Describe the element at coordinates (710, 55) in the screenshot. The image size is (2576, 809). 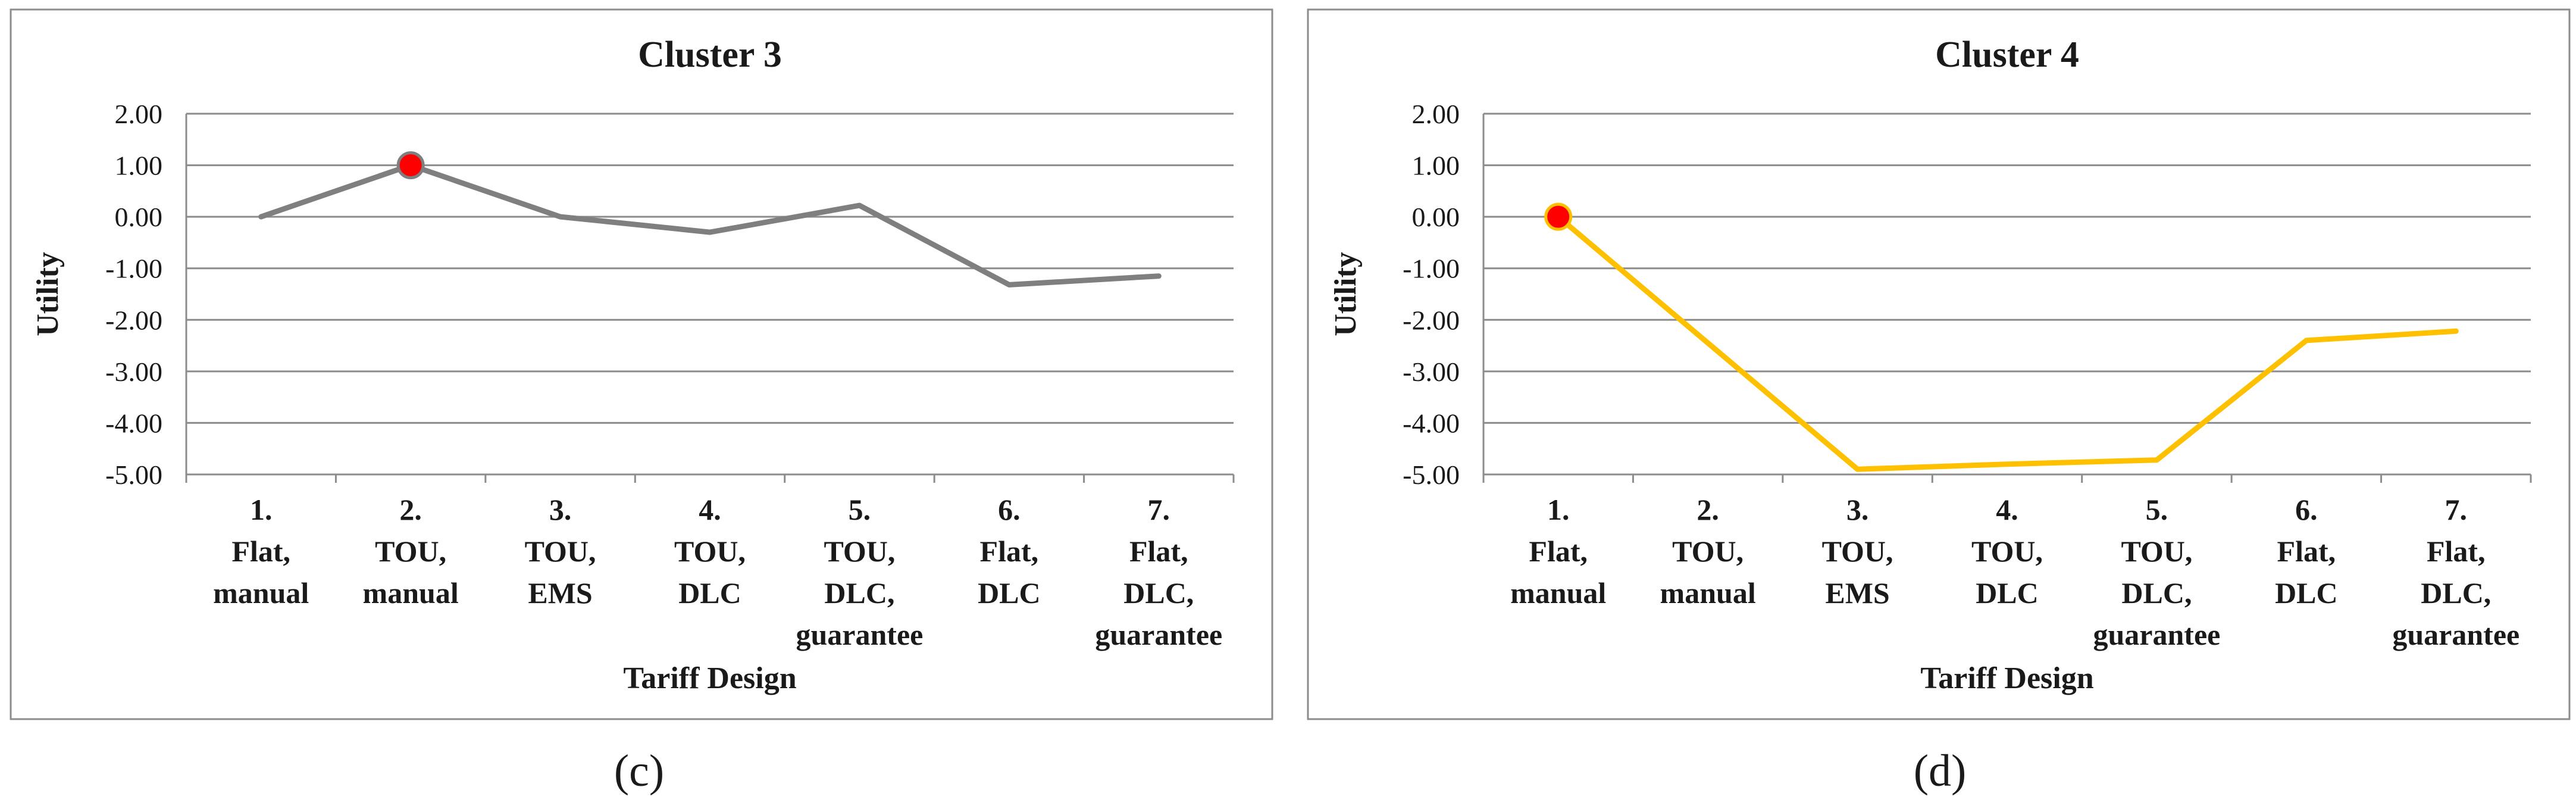
I see `chart-title: Cluster 3` at that location.